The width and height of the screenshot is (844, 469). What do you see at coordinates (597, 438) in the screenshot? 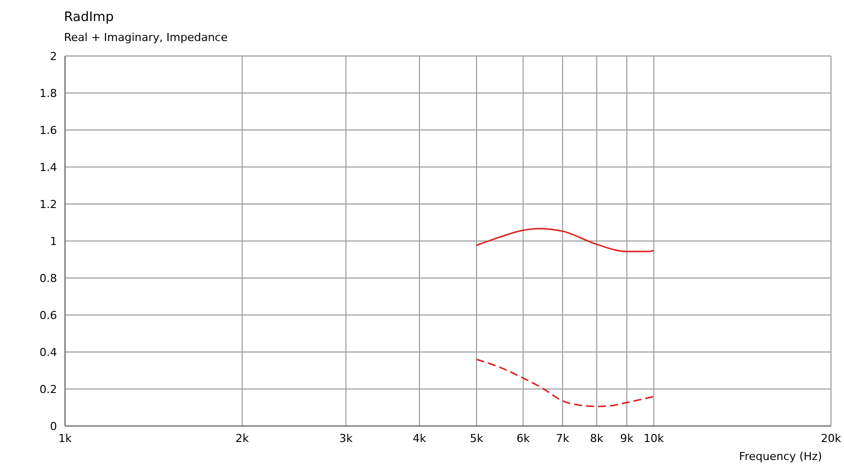
I see `x-tick-label: 8k` at bounding box center [597, 438].